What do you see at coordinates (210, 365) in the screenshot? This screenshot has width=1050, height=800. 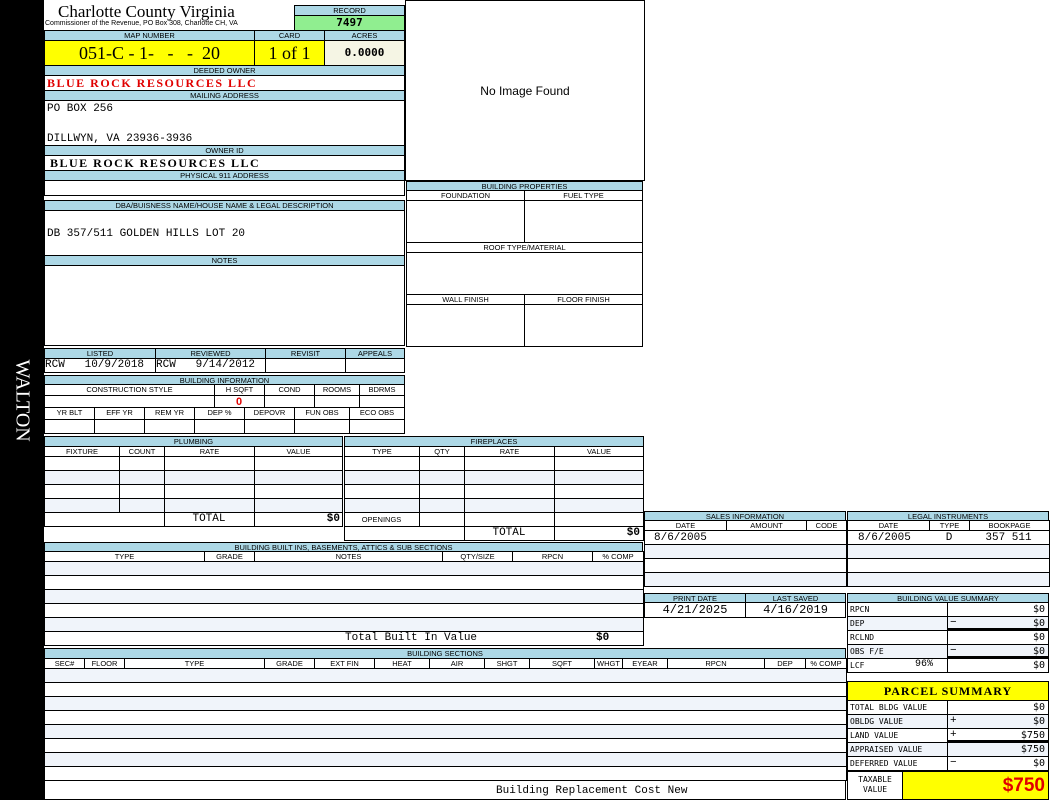 I see `reviewed-value: RCW 9/14/2012` at bounding box center [210, 365].